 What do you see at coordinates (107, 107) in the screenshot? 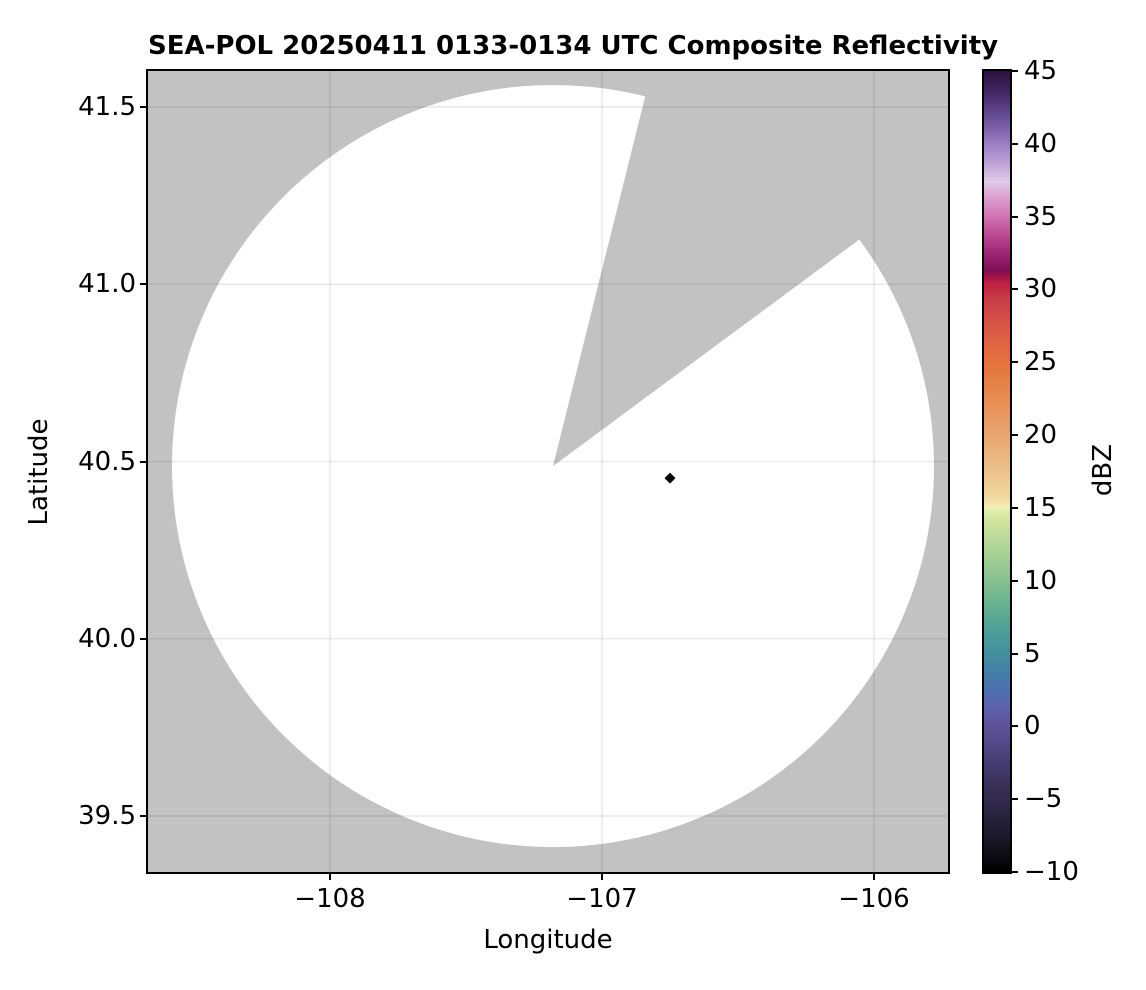
I see `y-tick-label: 41.5` at bounding box center [107, 107].